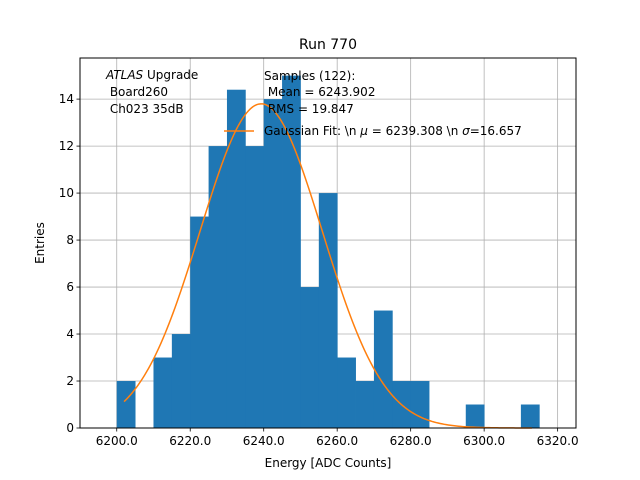 Image resolution: width=640 pixels, height=480 pixels. I want to click on x-tick-label: 6240.0, so click(264, 441).